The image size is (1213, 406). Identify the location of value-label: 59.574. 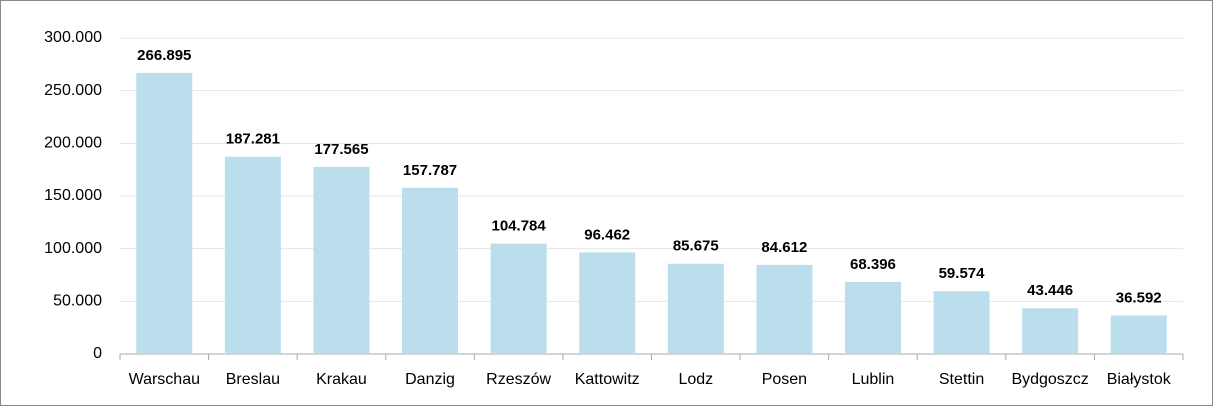
(962, 273).